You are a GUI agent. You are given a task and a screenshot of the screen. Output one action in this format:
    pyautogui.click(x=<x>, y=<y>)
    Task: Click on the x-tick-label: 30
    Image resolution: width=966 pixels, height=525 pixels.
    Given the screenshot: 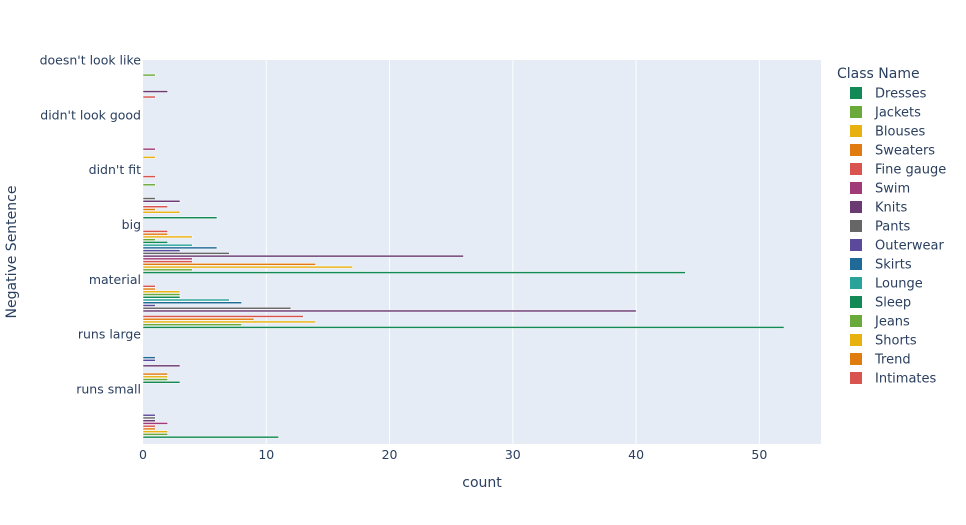 What is the action you would take?
    pyautogui.click(x=513, y=454)
    